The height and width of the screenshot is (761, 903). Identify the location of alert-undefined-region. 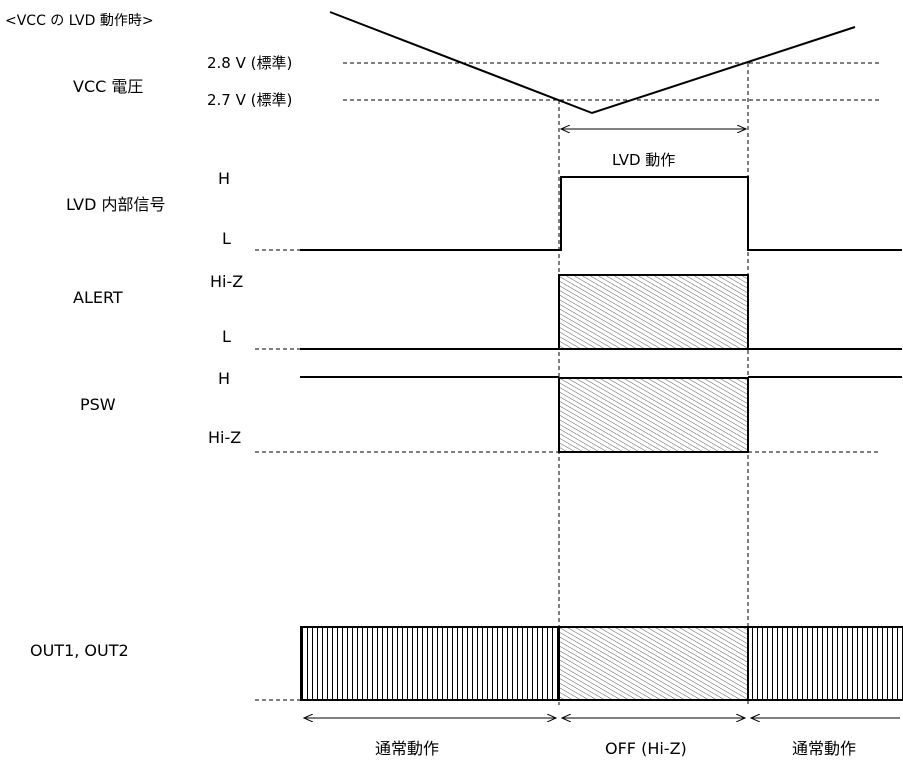
(653, 312).